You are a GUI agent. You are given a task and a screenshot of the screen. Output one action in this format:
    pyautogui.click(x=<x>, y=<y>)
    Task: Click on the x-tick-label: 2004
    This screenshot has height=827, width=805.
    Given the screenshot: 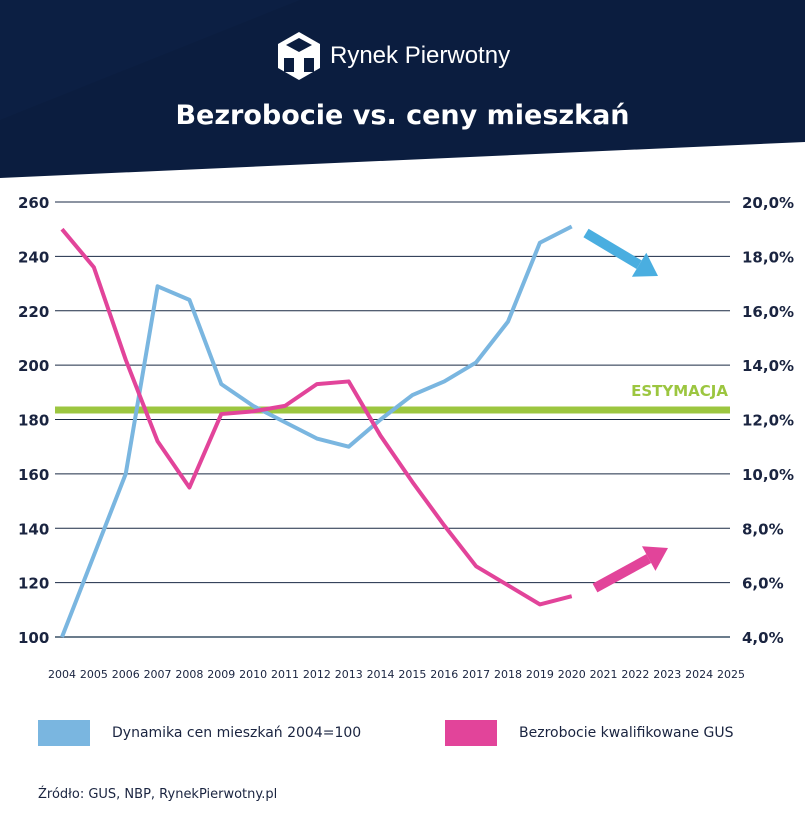 What is the action you would take?
    pyautogui.click(x=62, y=674)
    